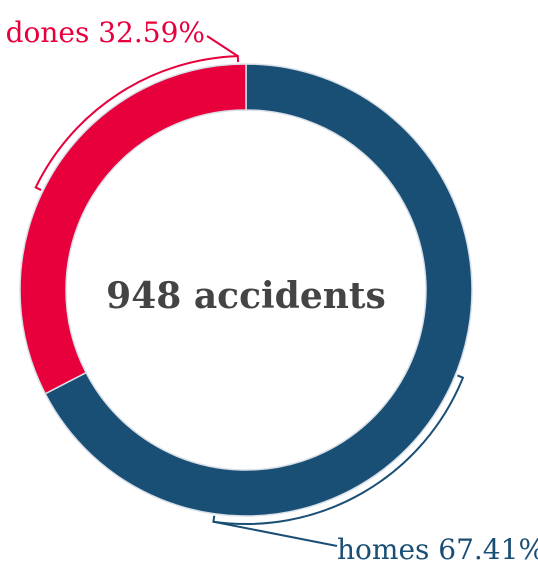 Image resolution: width=538 pixels, height=561 pixels. I want to click on bracket-dones, so click(137, 123).